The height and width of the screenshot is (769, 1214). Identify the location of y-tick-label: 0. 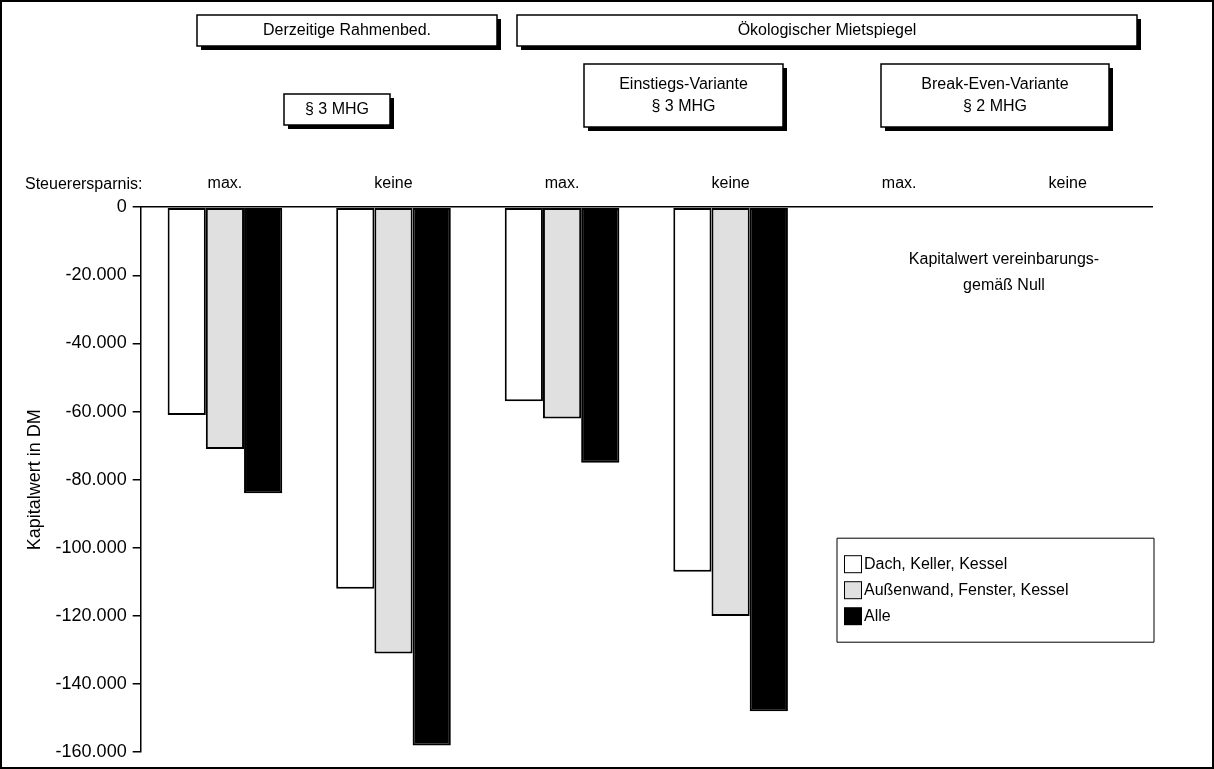
(121, 206).